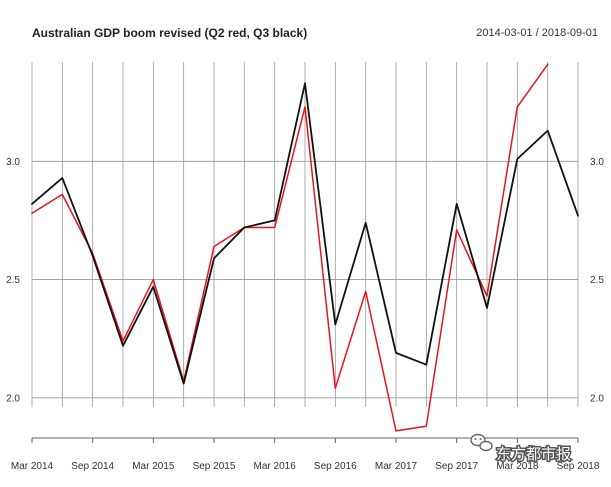 The width and height of the screenshot is (611, 487). I want to click on y-tick-label-right: 3.0, so click(597, 162).